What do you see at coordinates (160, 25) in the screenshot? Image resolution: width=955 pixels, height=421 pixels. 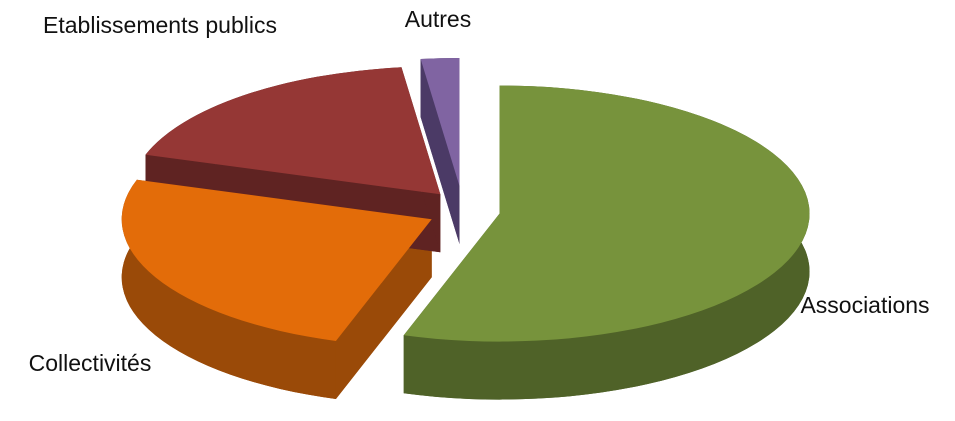 I see `slice-label: Etablissements publics` at bounding box center [160, 25].